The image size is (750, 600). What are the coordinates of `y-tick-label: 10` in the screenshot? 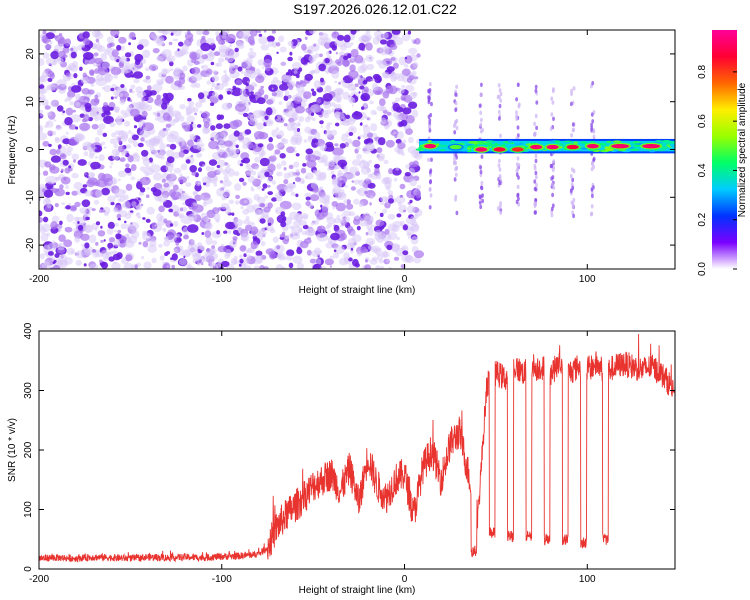 It's located at (30, 102).